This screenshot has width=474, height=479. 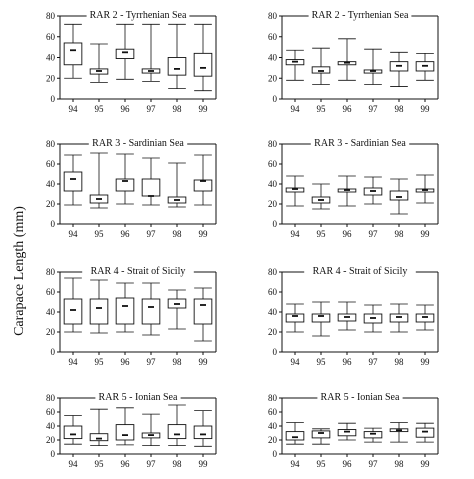 I want to click on y-axis-label: Carapace Length (mm), so click(x=19, y=271).